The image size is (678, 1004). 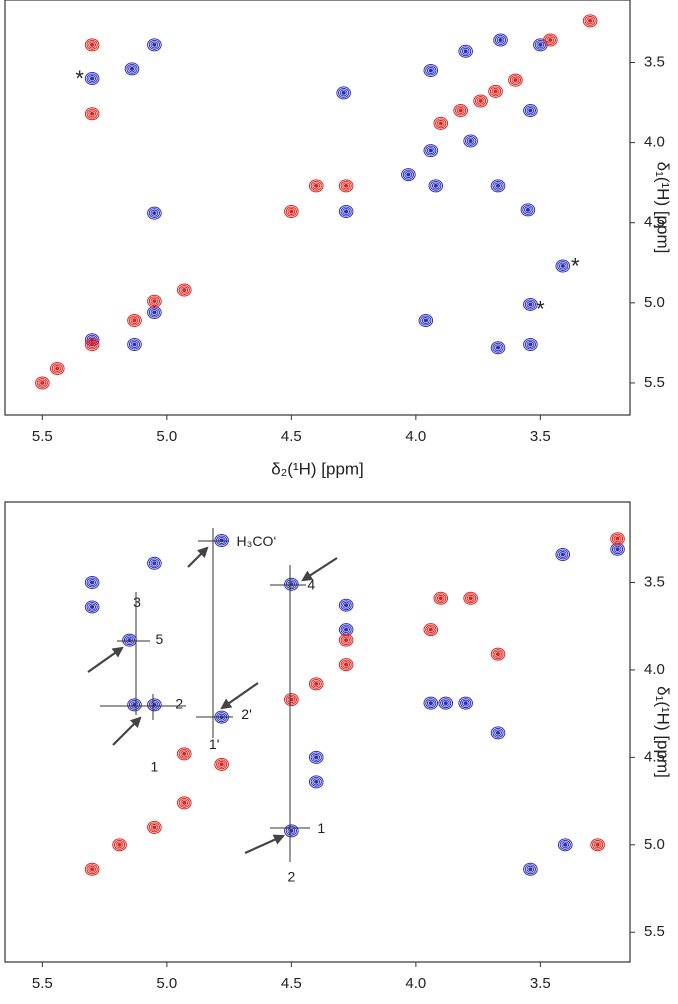 I want to click on annotation: *, so click(x=575, y=265).